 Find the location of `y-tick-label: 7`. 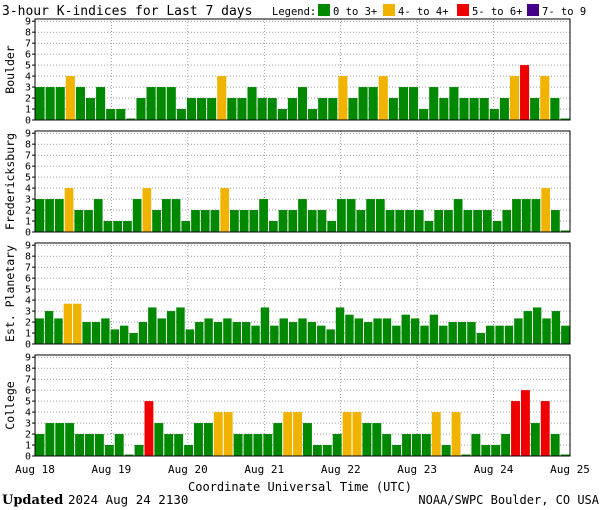

y-tick-label: 7 is located at coordinates (28, 156).